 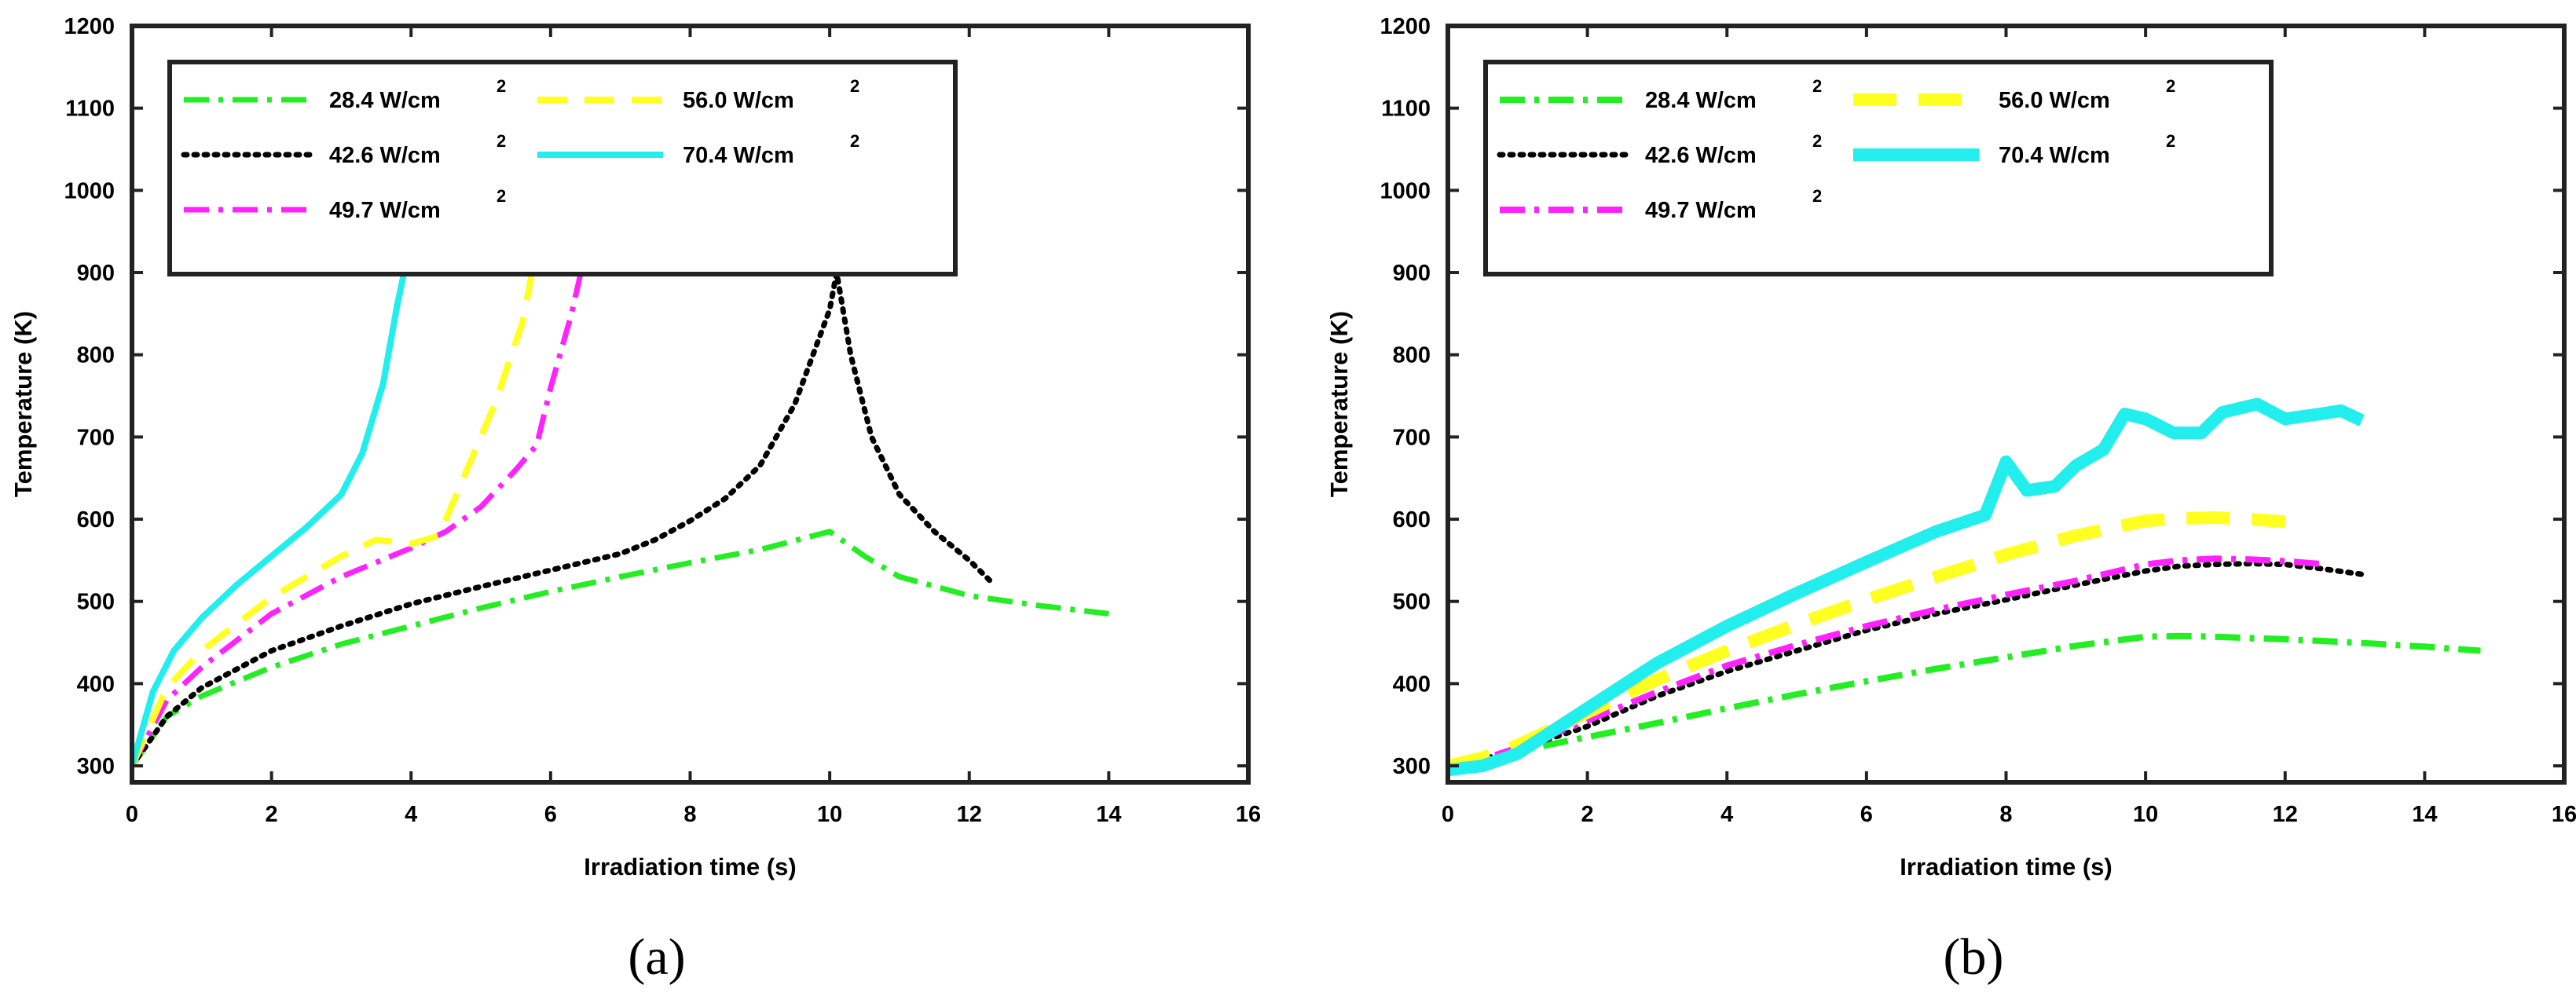 I want to click on legend-box, so click(x=562, y=168).